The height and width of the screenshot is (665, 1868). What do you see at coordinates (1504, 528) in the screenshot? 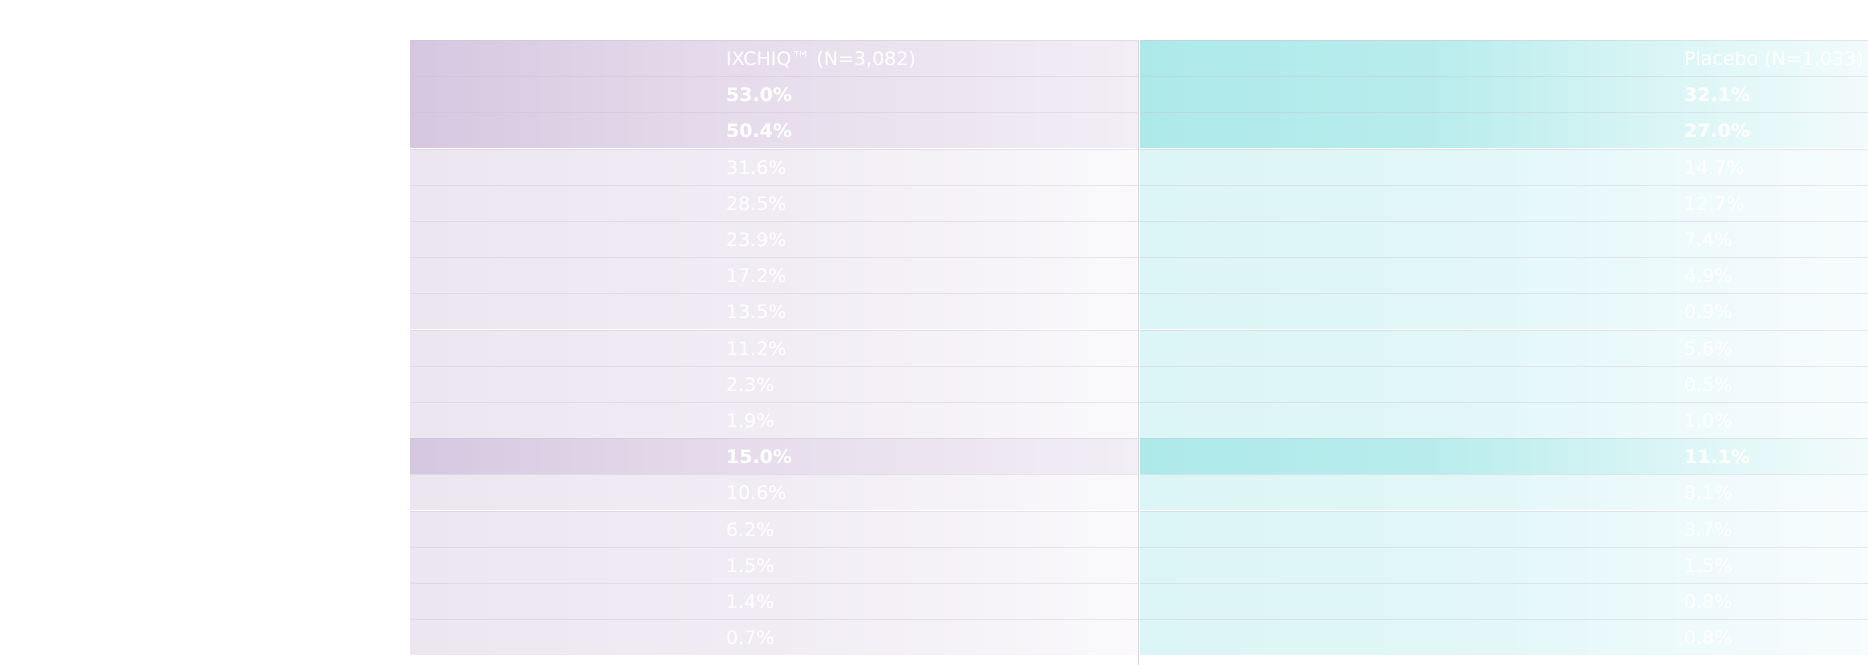
I see `placebo-row-13: 3.7%` at bounding box center [1504, 528].